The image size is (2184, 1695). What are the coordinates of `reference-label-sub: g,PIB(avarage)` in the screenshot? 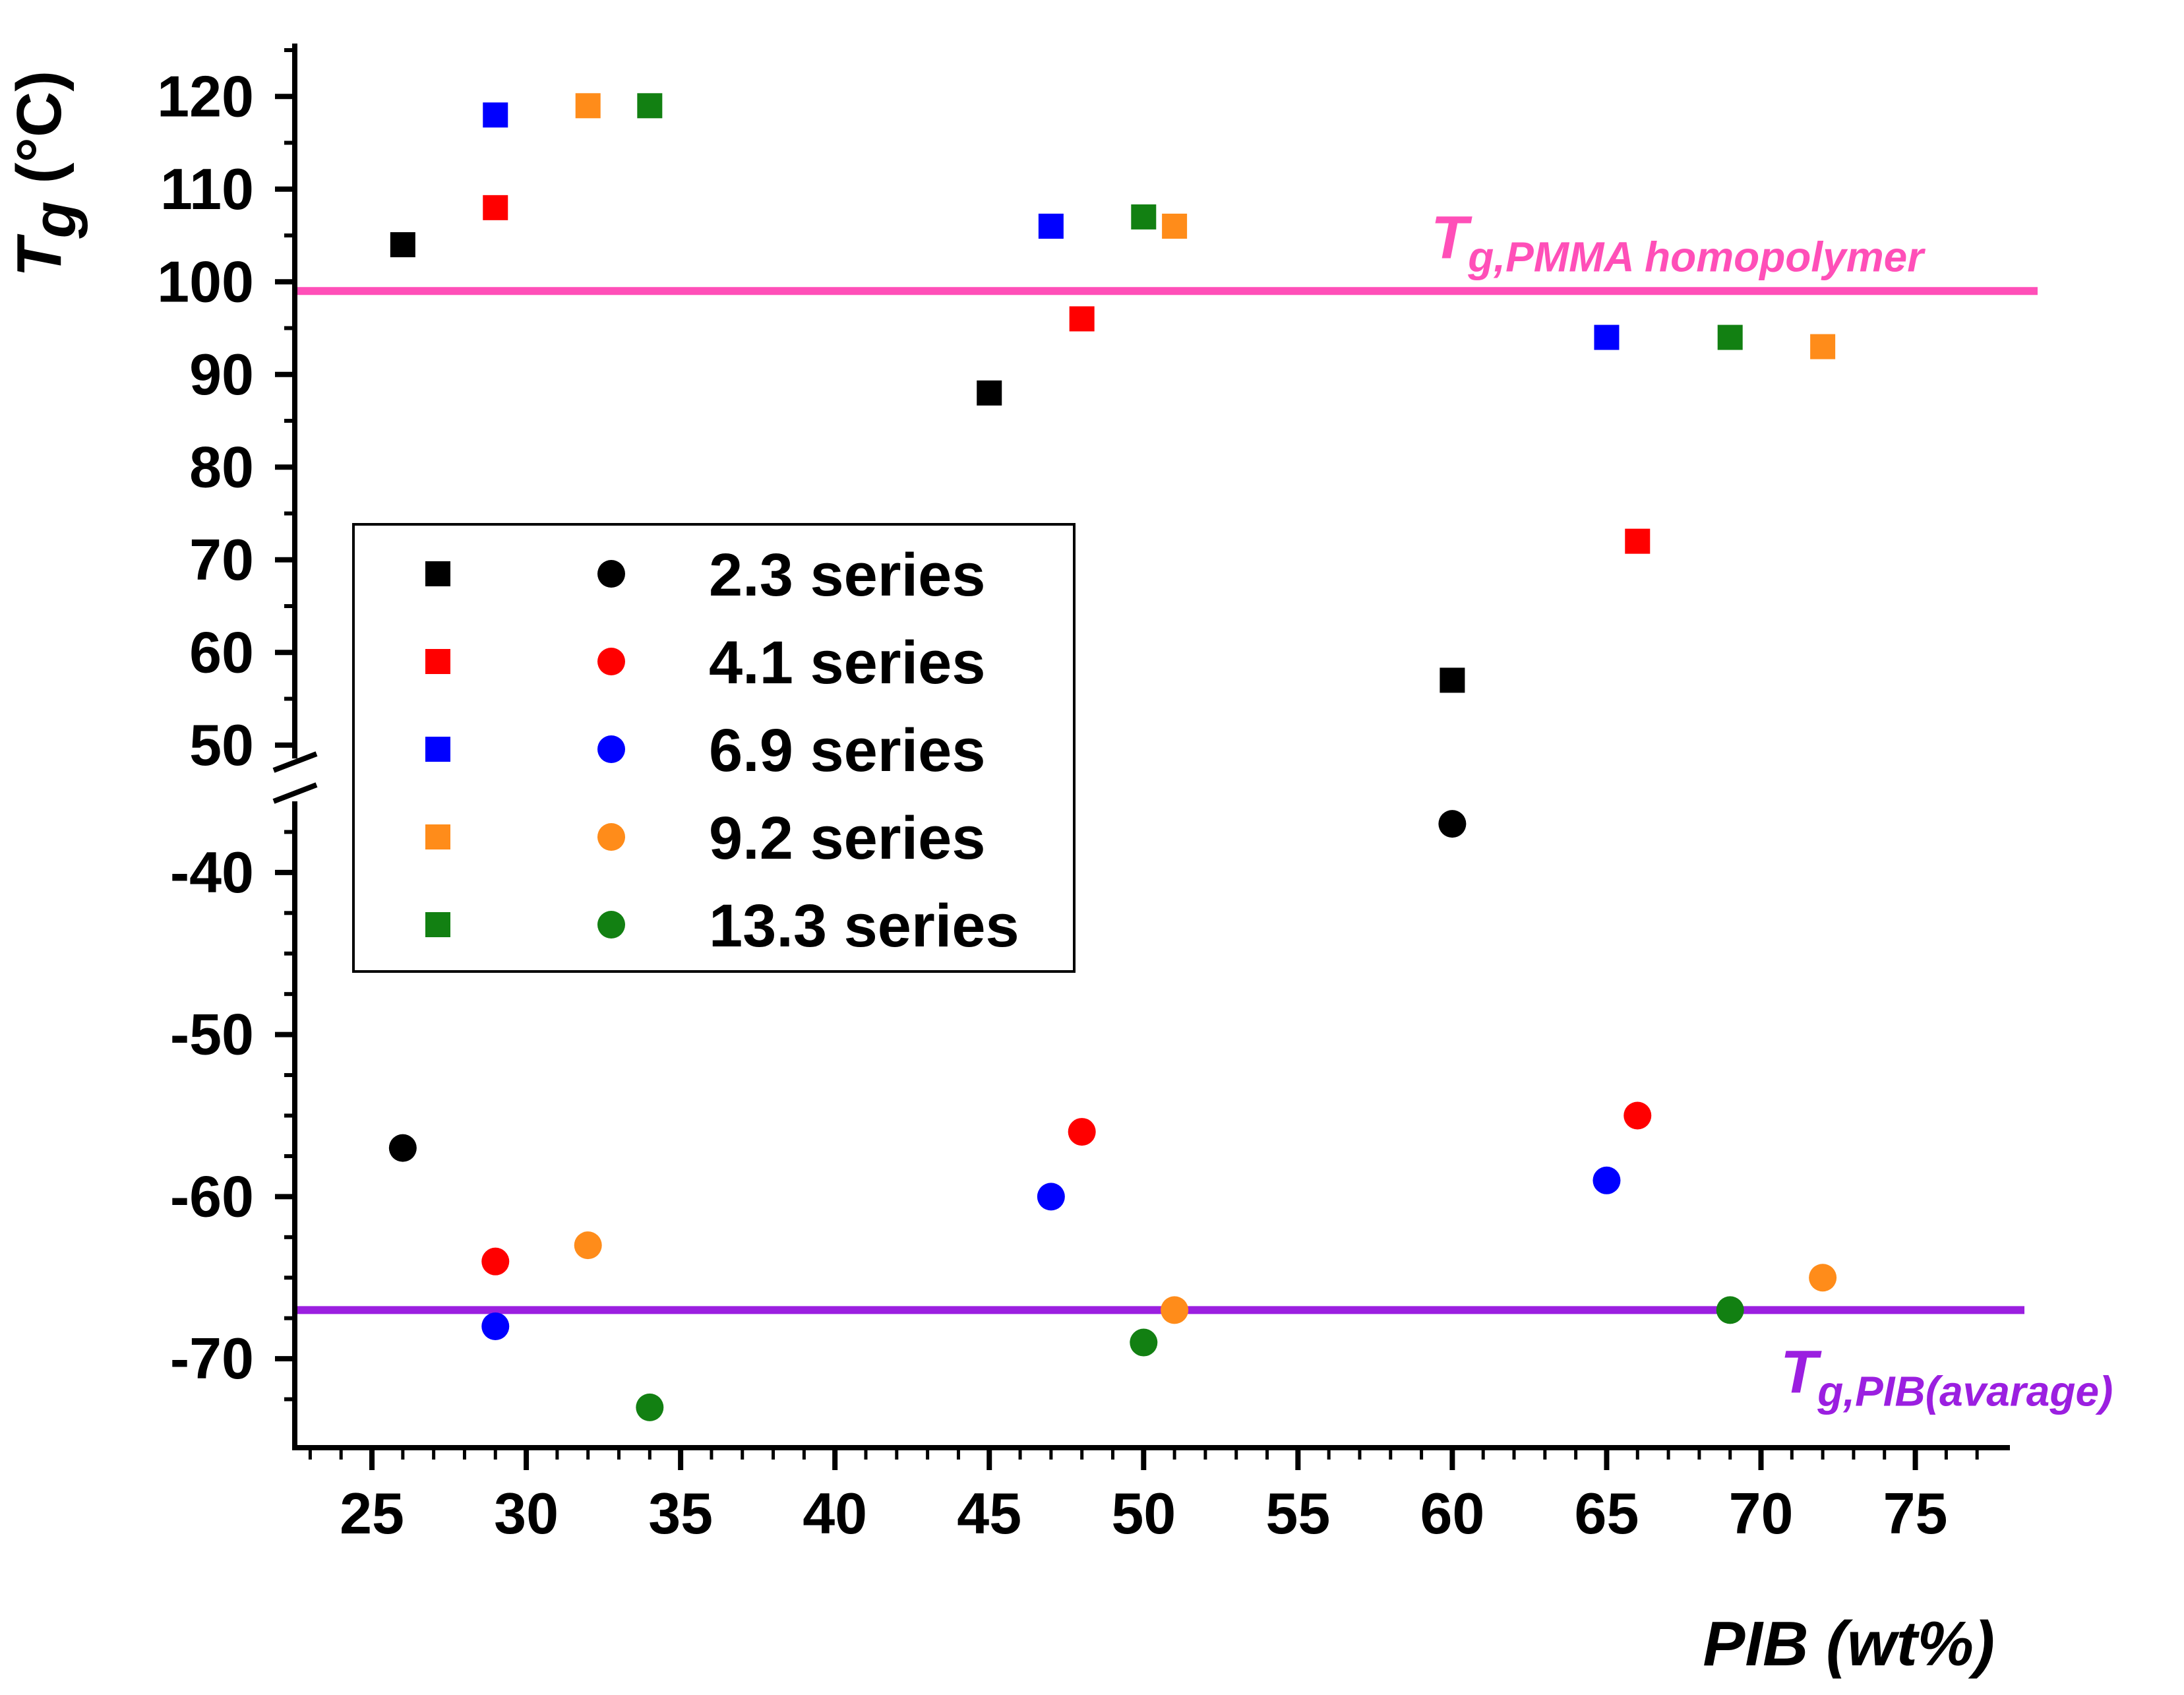 It's located at (1965, 1391).